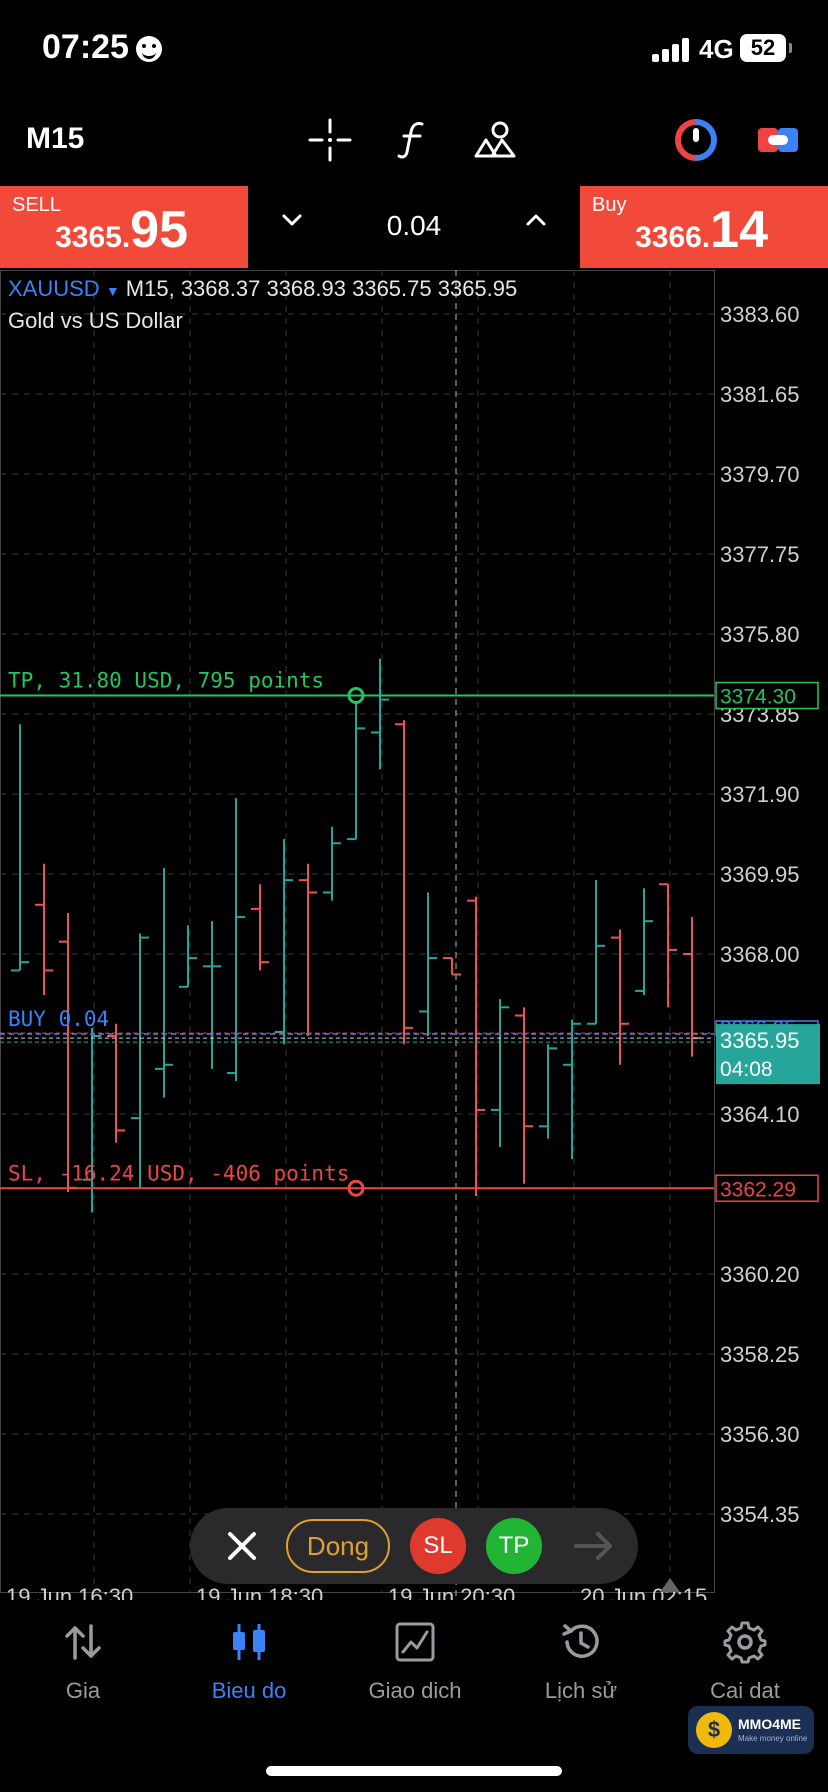 The image size is (828, 1792). I want to click on price-axis-label: 3371.90, so click(760, 794).